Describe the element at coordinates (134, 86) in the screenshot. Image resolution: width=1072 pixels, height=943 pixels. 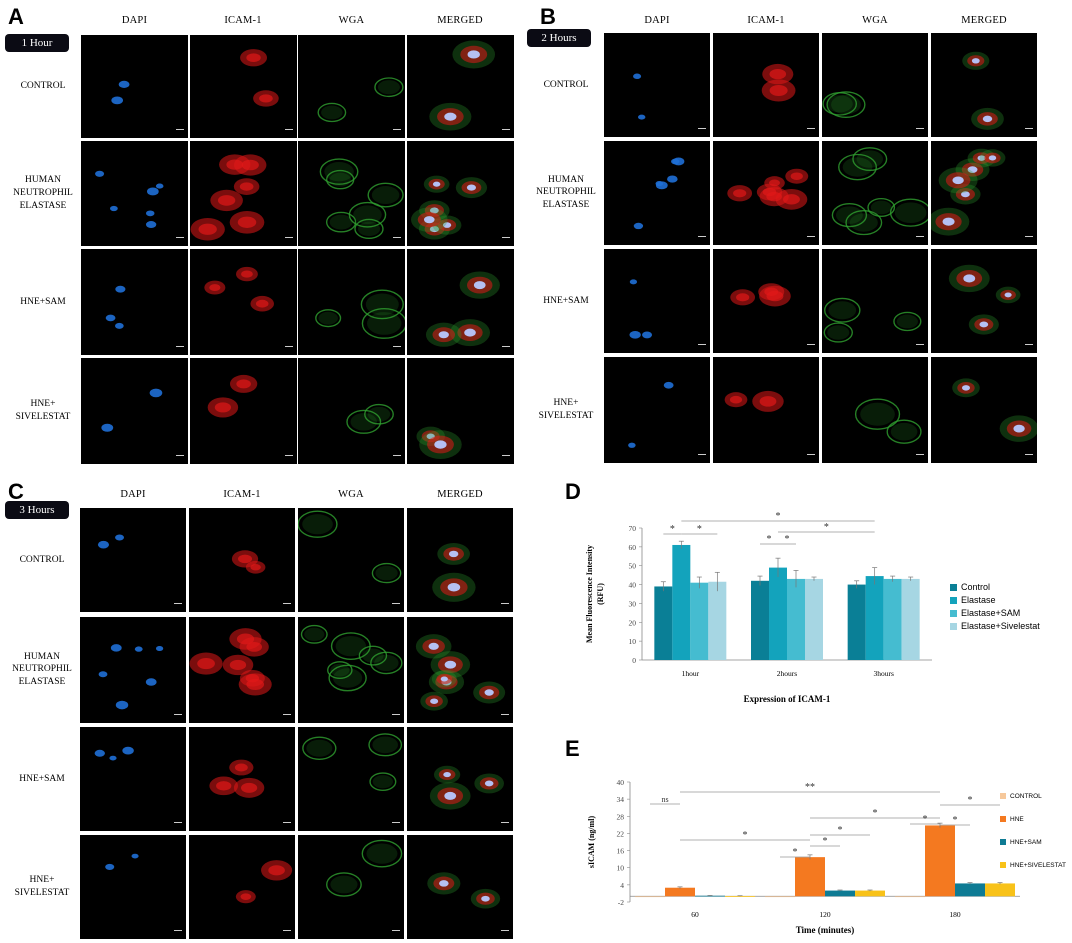
I see `micrograph-a-dapi-row1` at that location.